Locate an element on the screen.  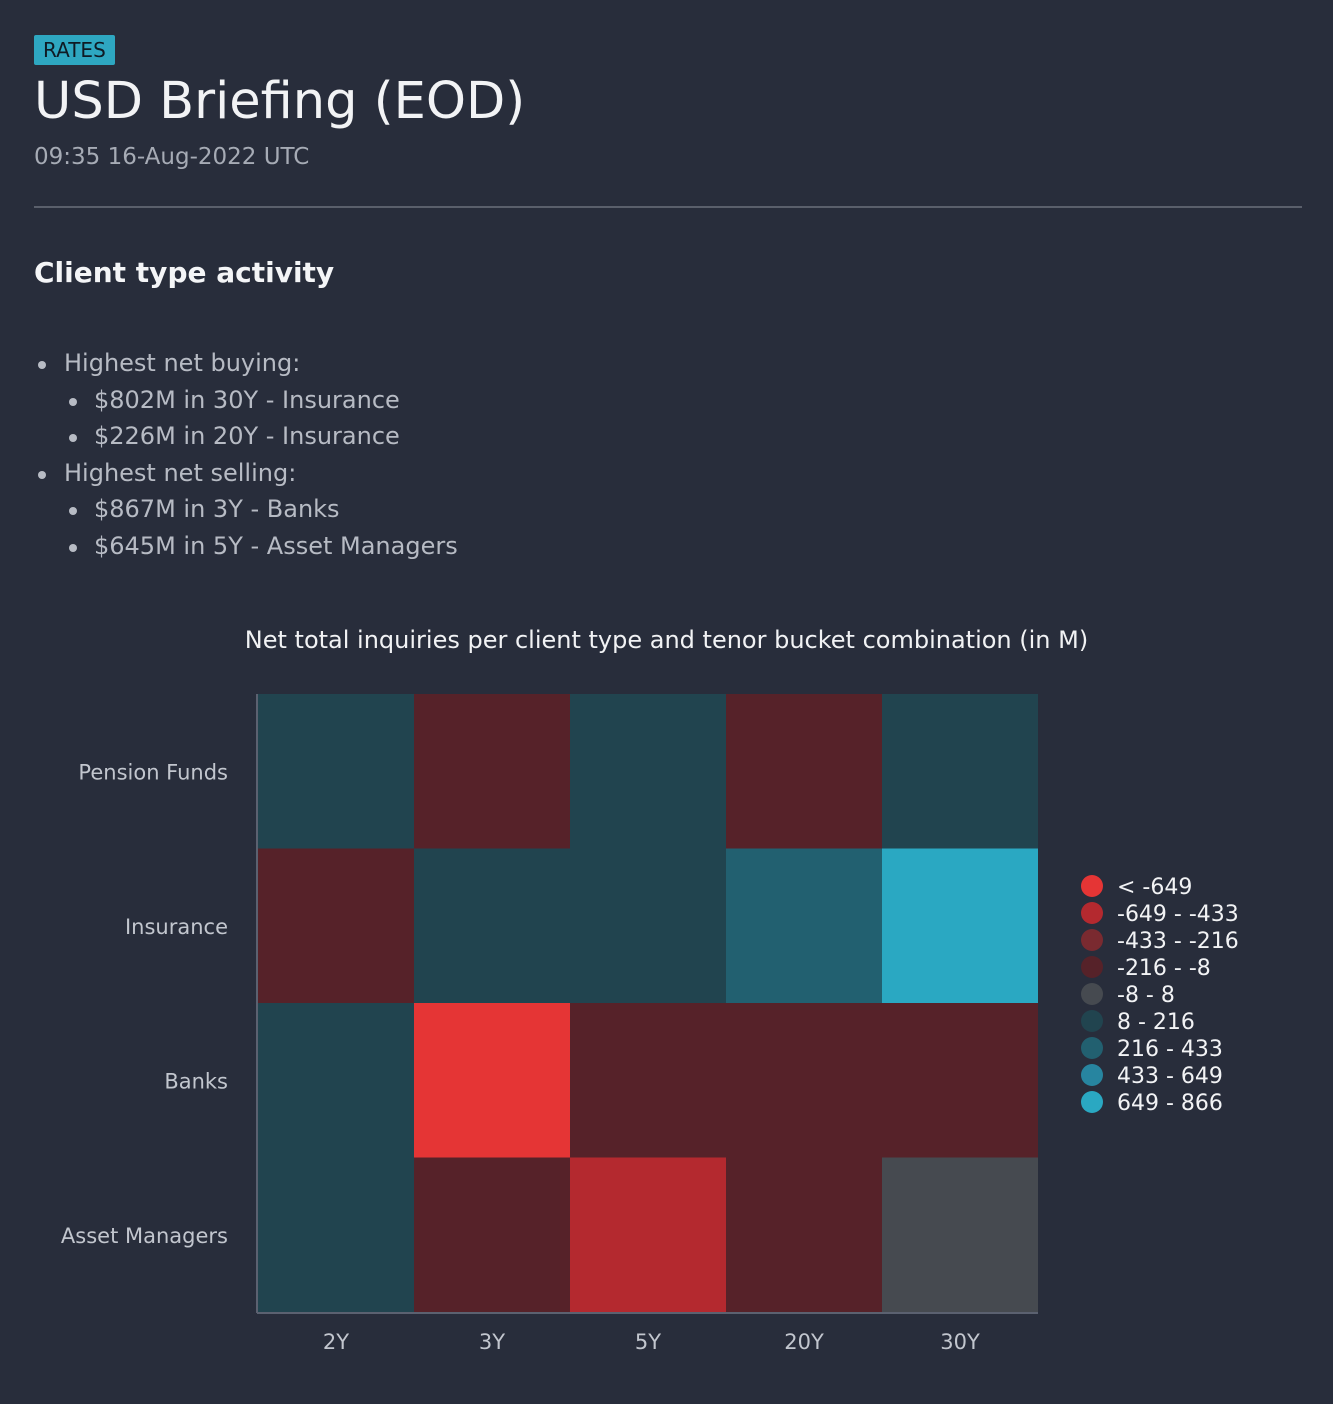
buying-label: Highest net buying: is located at coordinates (246, 363).